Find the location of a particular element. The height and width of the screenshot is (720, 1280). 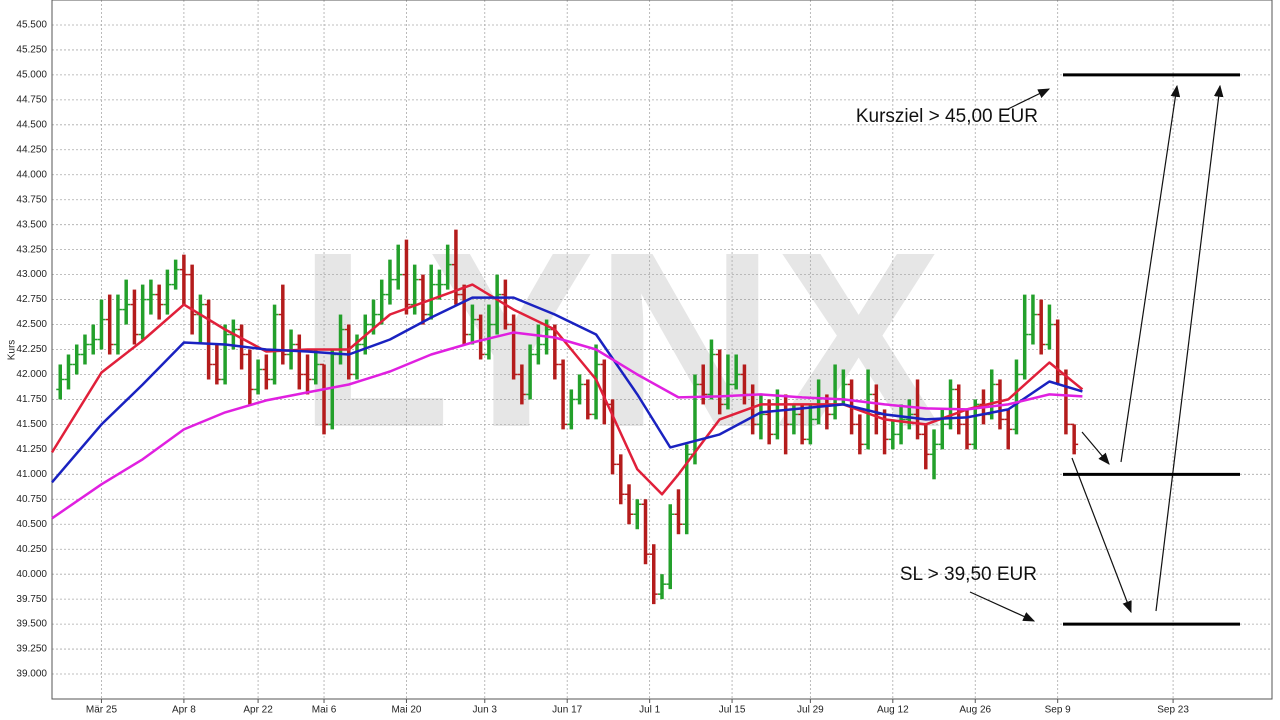

x-tick-label: Mär 25 is located at coordinates (102, 710).